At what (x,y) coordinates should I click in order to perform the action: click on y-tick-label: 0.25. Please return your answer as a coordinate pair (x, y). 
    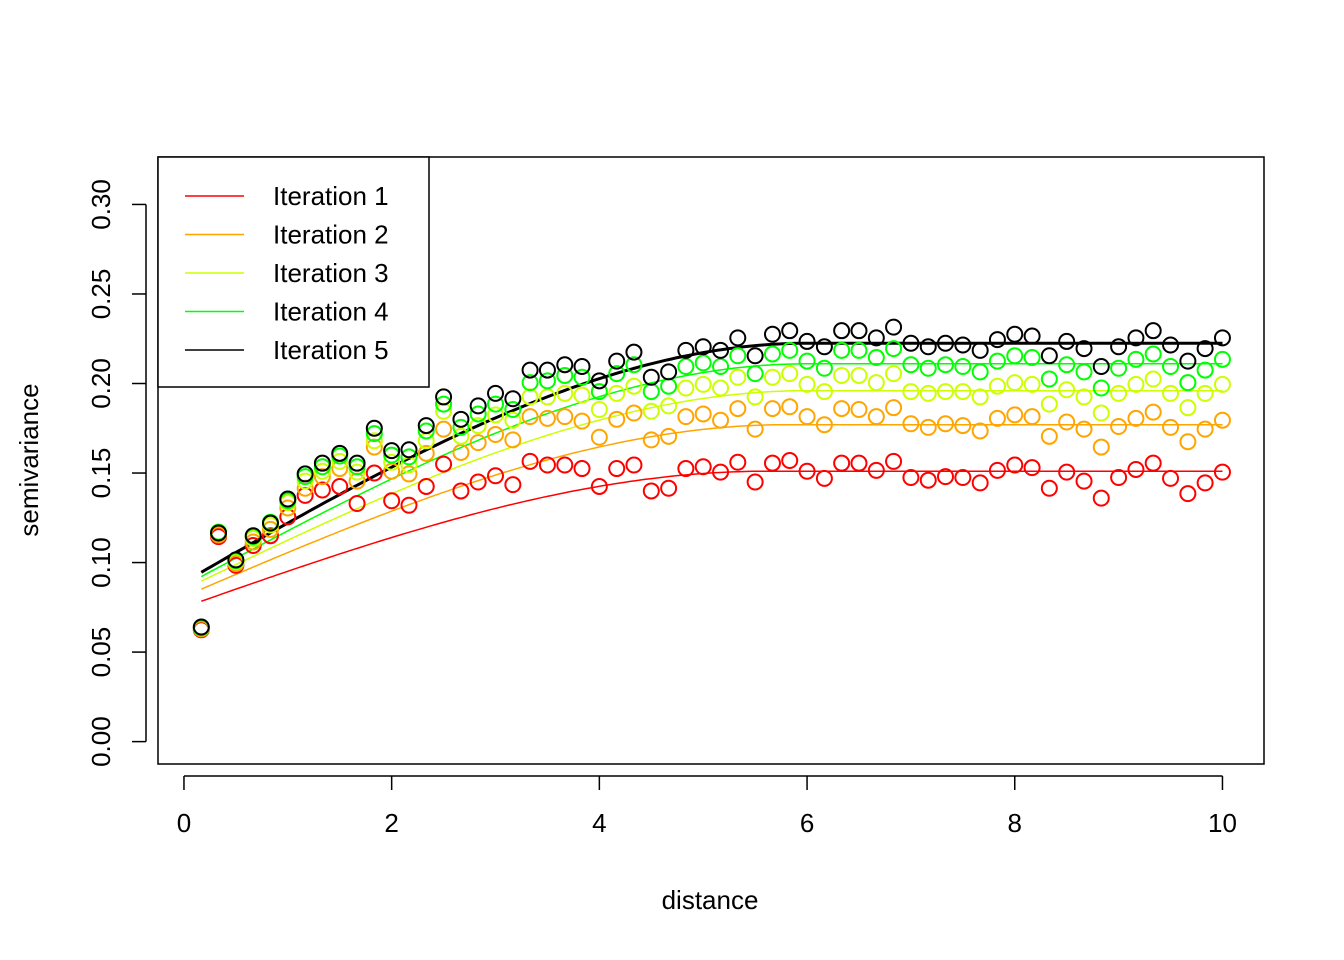
    Looking at the image, I should click on (101, 294).